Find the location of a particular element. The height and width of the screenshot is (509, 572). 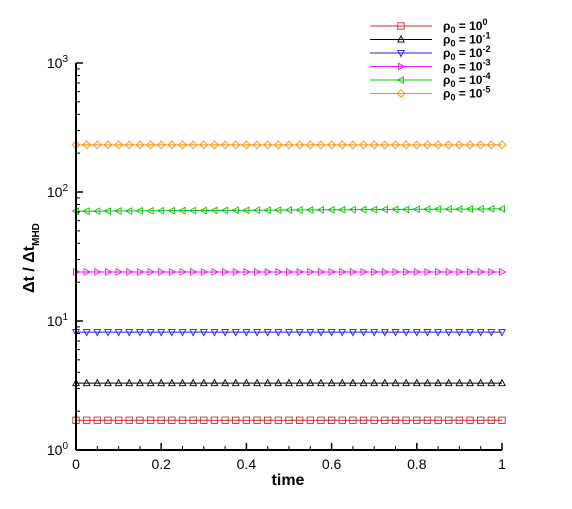

y-axis-label: Δt / ΔtMHD is located at coordinates (31, 258).